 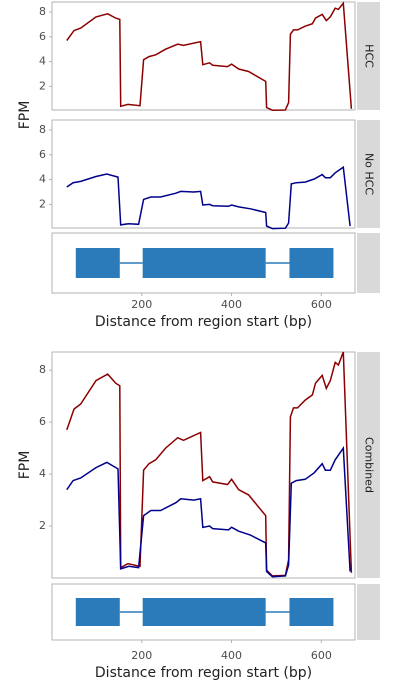 I want to click on strip-label: No HCC, so click(x=369, y=174).